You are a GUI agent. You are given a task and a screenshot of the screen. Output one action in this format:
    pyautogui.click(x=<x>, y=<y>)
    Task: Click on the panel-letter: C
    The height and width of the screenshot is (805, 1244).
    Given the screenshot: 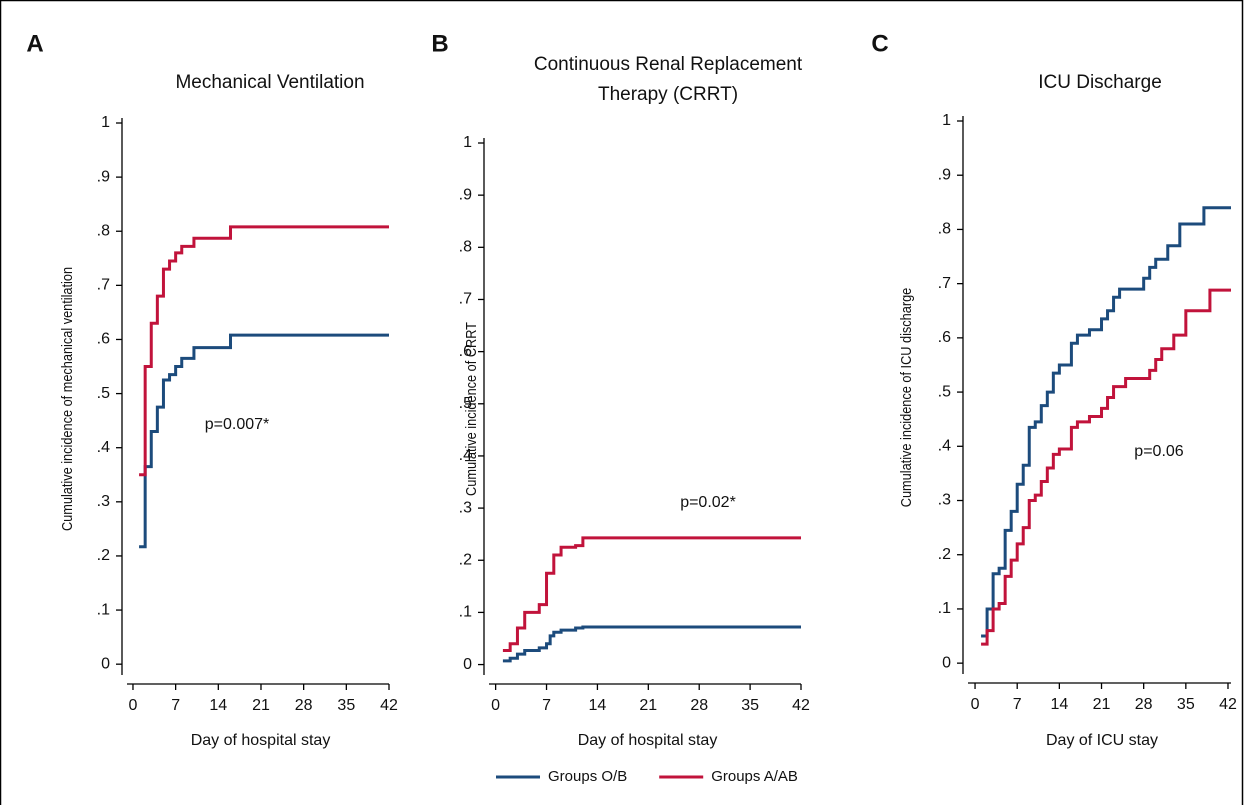 What is the action you would take?
    pyautogui.click(x=879, y=43)
    